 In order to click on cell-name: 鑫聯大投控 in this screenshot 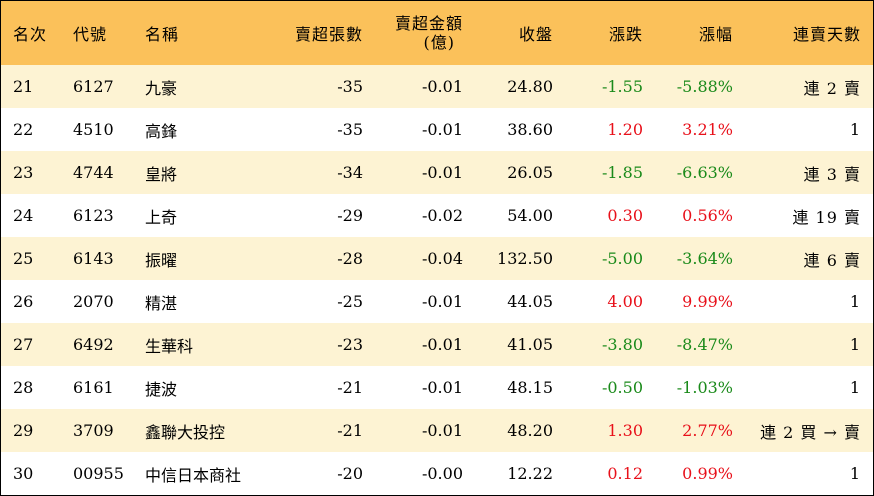, I will do `click(185, 432)`.